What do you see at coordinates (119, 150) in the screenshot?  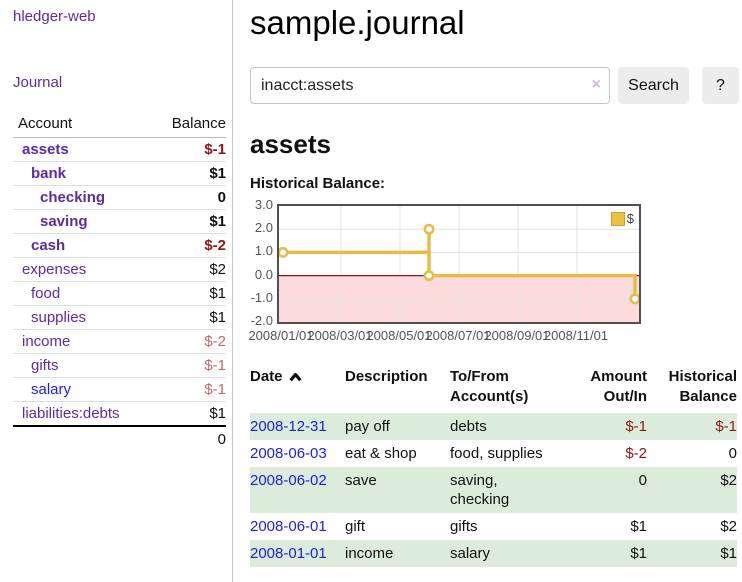 I see `account-row: assets $-1` at bounding box center [119, 150].